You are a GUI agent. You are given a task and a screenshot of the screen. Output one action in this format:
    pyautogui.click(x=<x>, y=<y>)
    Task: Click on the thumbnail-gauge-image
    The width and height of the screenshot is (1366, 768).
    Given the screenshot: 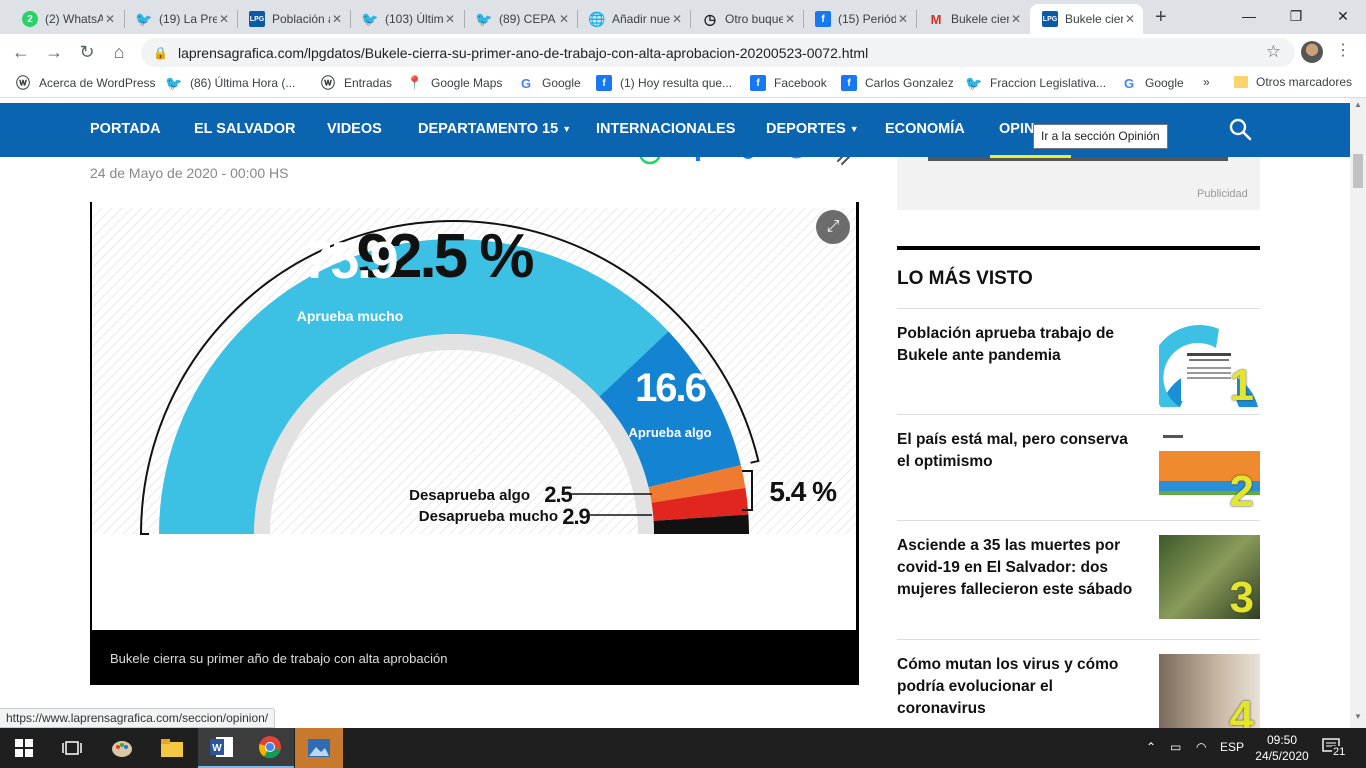 What is the action you would take?
    pyautogui.click(x=1208, y=366)
    